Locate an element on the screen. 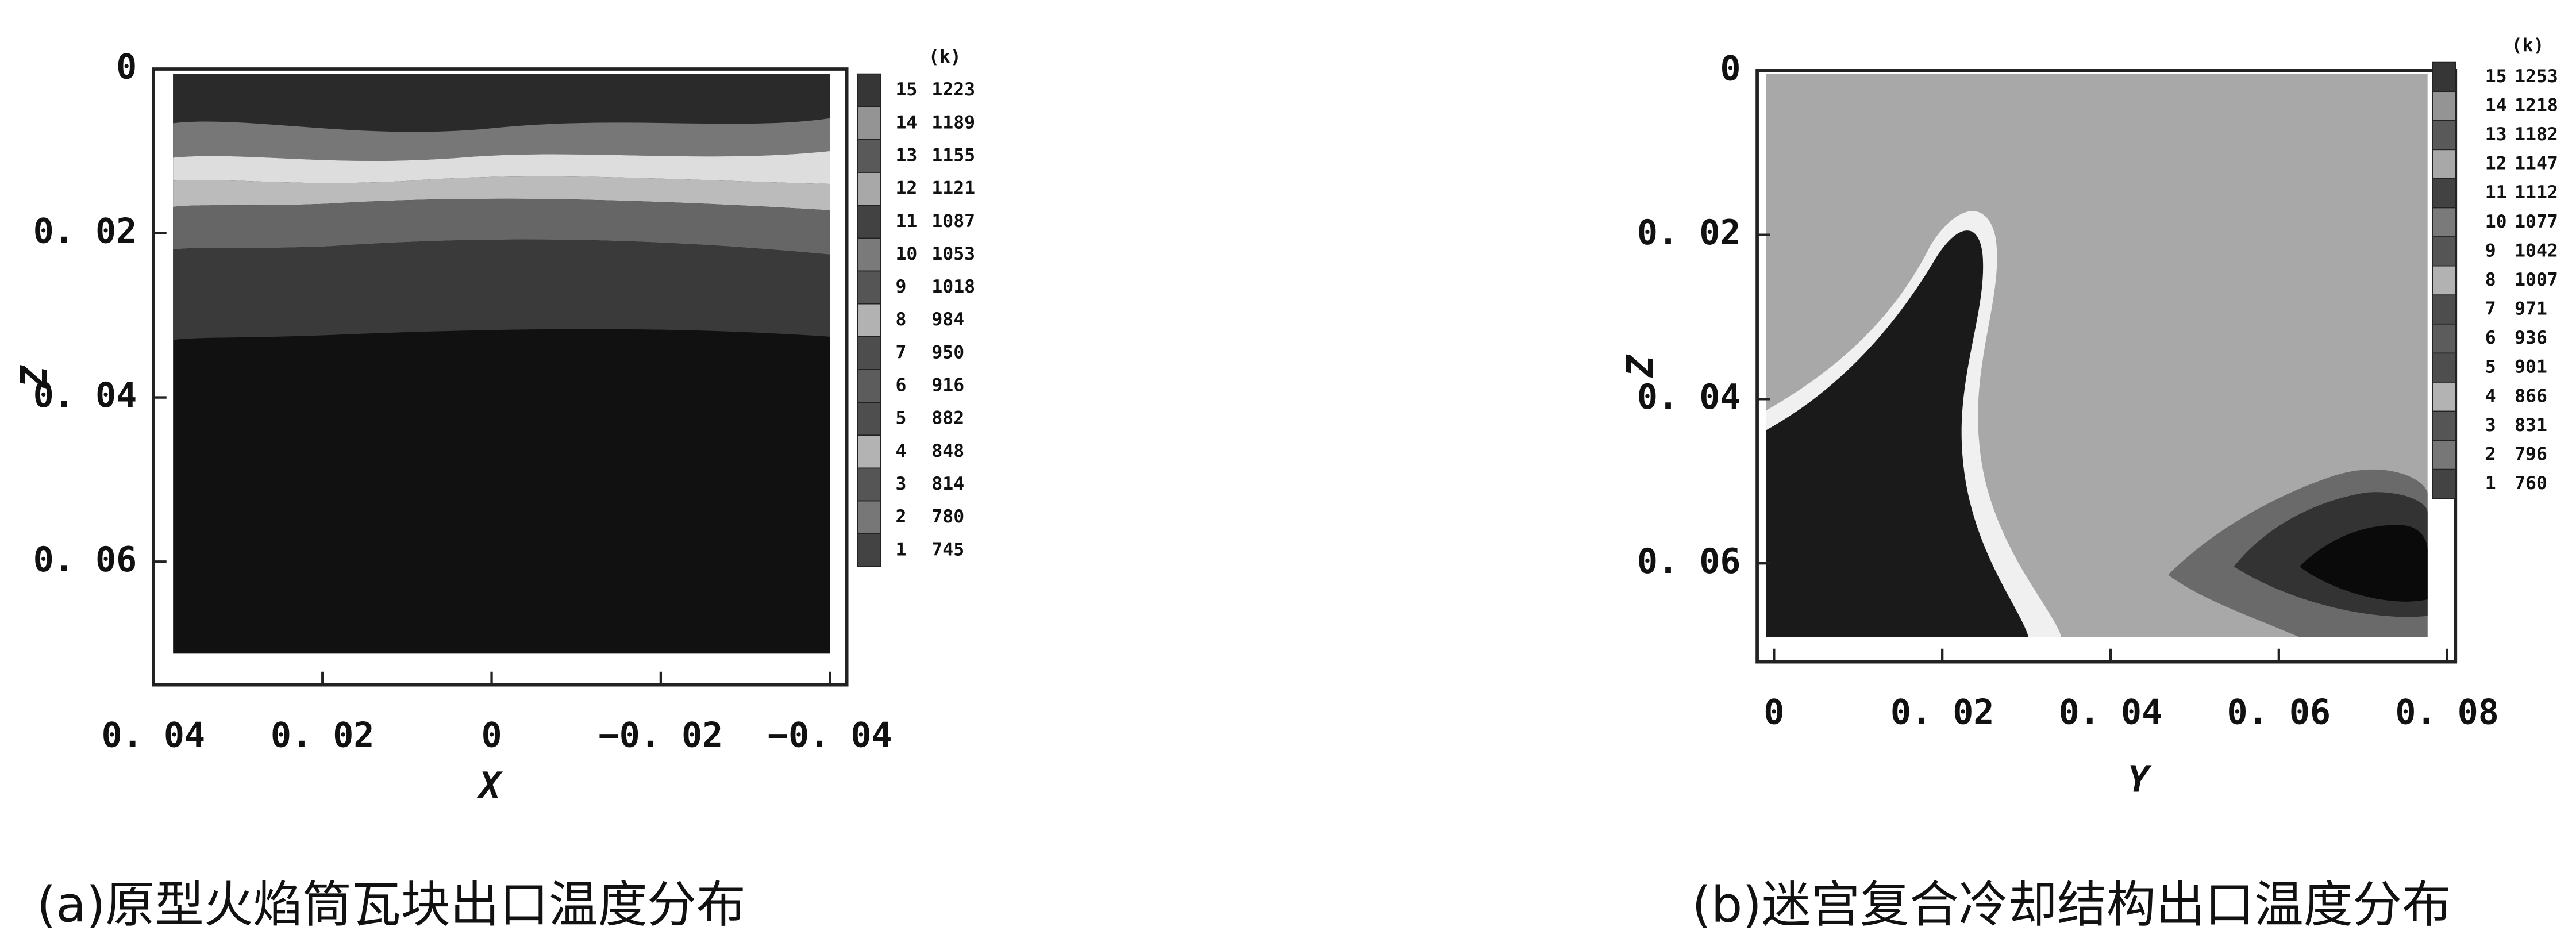  legend-value: 814 is located at coordinates (947, 484).